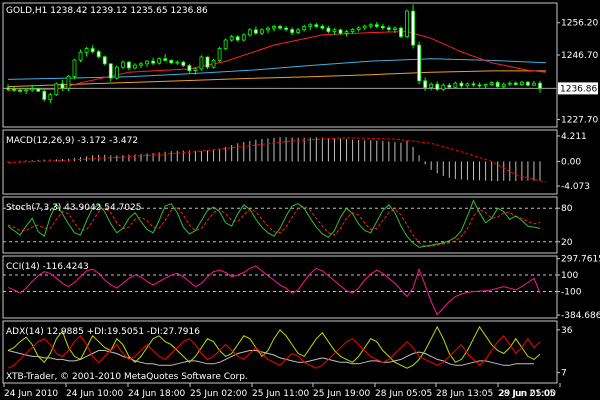  What do you see at coordinates (580, 316) in the screenshot?
I see `y-tick-label: -384.686` at bounding box center [580, 316].